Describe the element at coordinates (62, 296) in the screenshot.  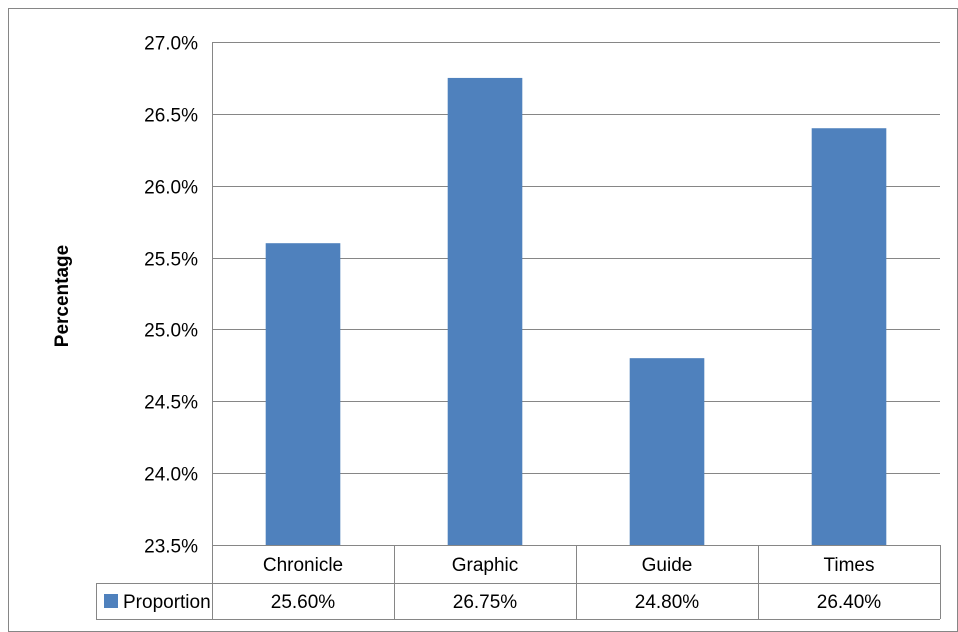
I see `y-axis-label: Percentage` at that location.